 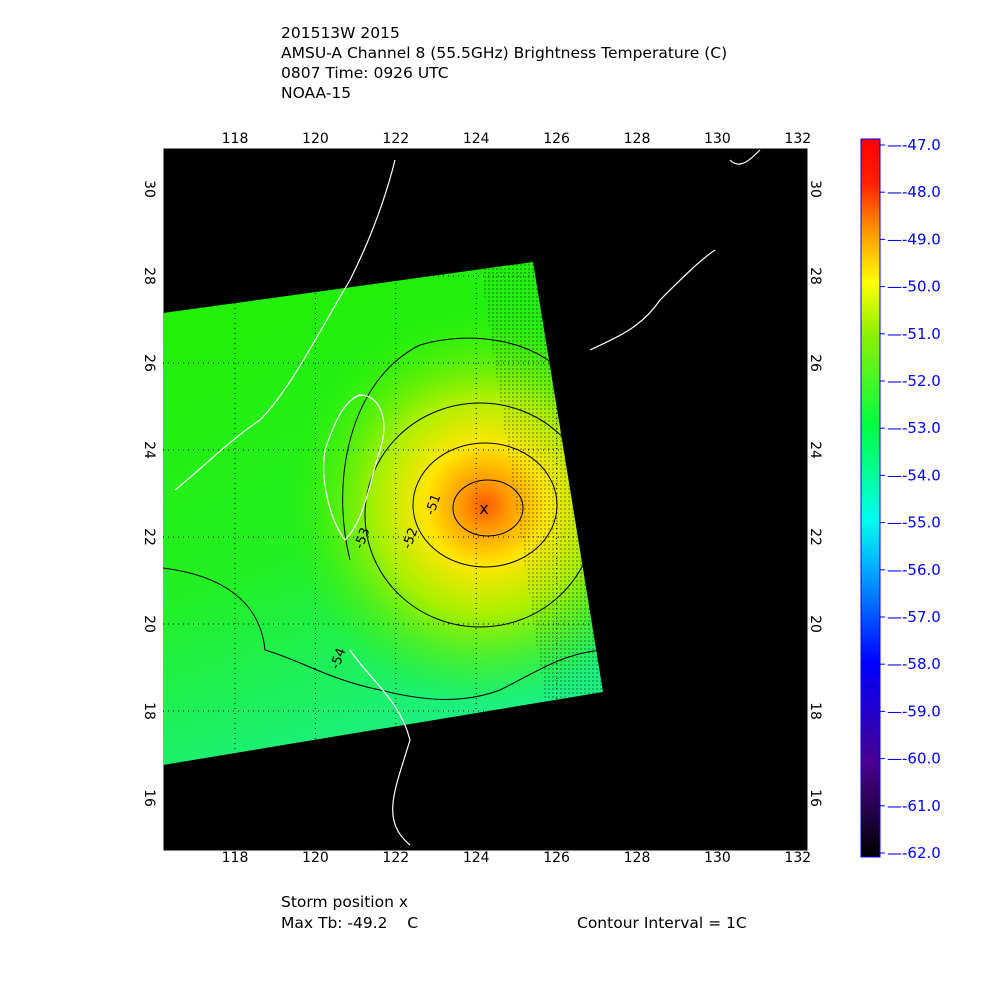 I want to click on colorbar-tick-label: —-61.0, so click(x=914, y=806).